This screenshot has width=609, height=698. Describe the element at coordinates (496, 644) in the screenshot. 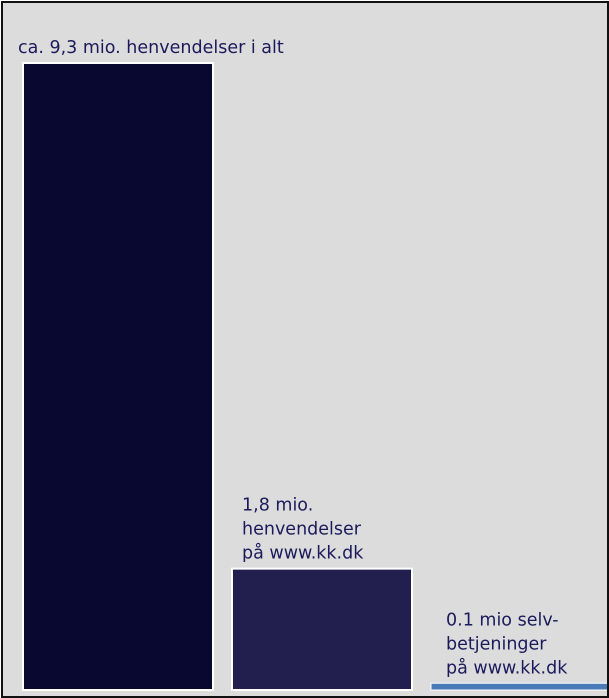

I see `bar-3-label-line-2: betjeninger` at that location.